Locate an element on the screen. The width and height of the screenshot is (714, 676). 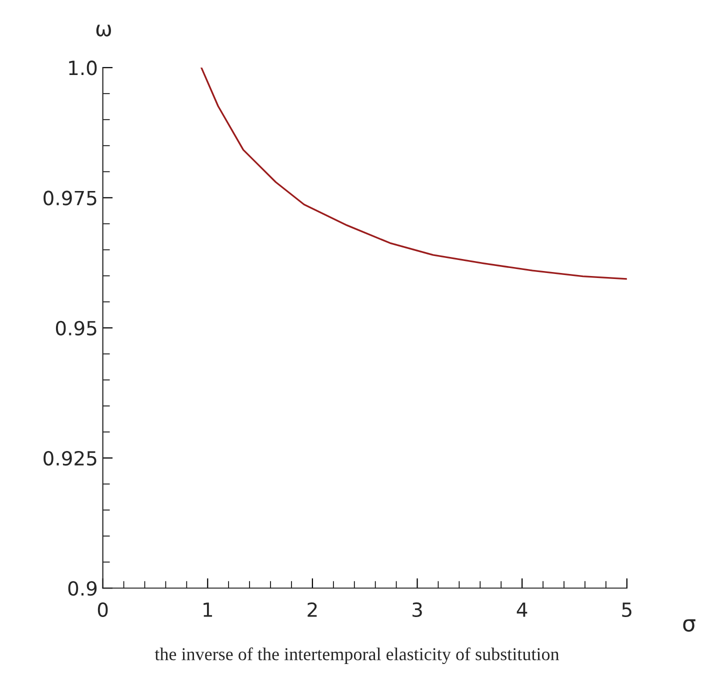
x-axis-title: σ is located at coordinates (689, 625).